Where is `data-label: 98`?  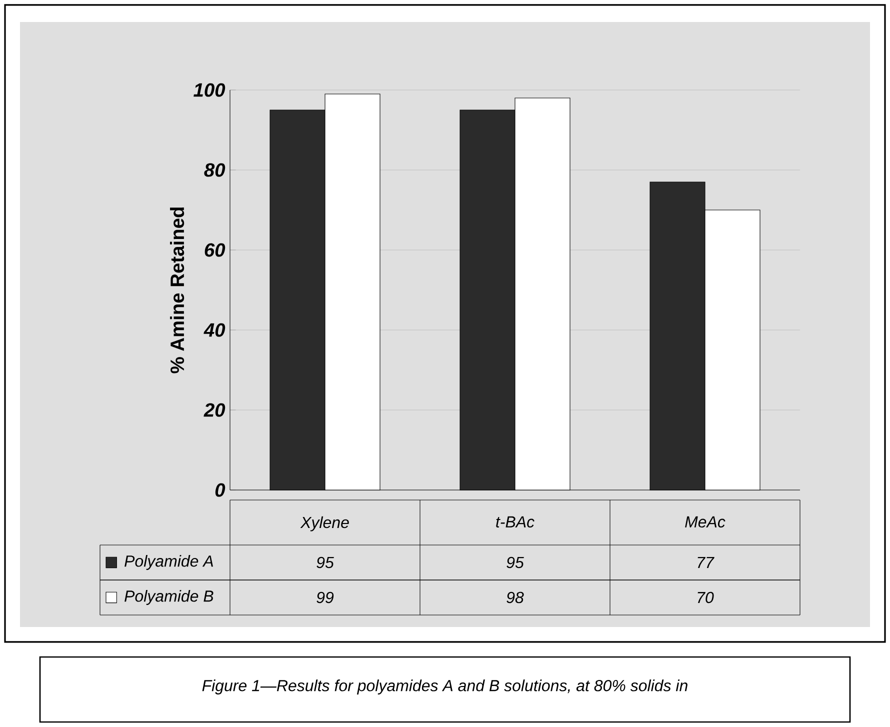 data-label: 98 is located at coordinates (515, 598).